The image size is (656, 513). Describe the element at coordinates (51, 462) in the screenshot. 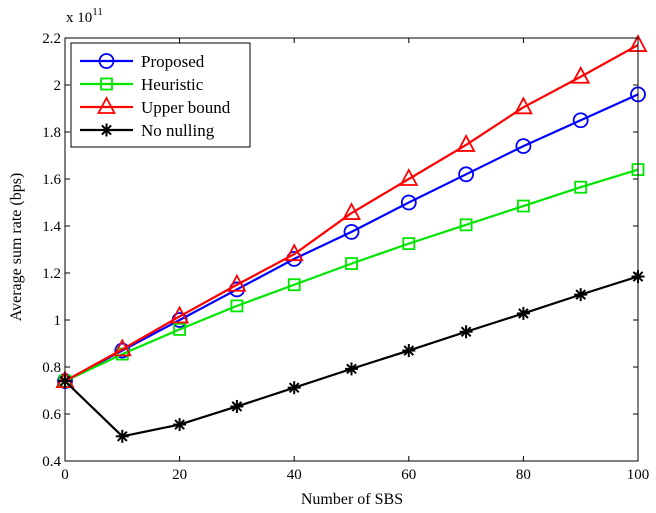

I see `y-tick-label: 0.4` at that location.